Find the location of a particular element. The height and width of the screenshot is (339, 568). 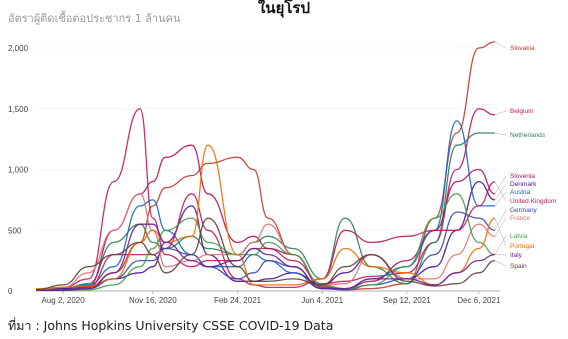

x-tick-label: Aug 2, 2020 is located at coordinates (64, 300).